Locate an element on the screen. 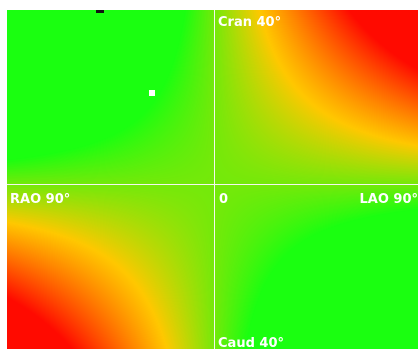  caudal-axis-label: Caud 40° is located at coordinates (251, 342).